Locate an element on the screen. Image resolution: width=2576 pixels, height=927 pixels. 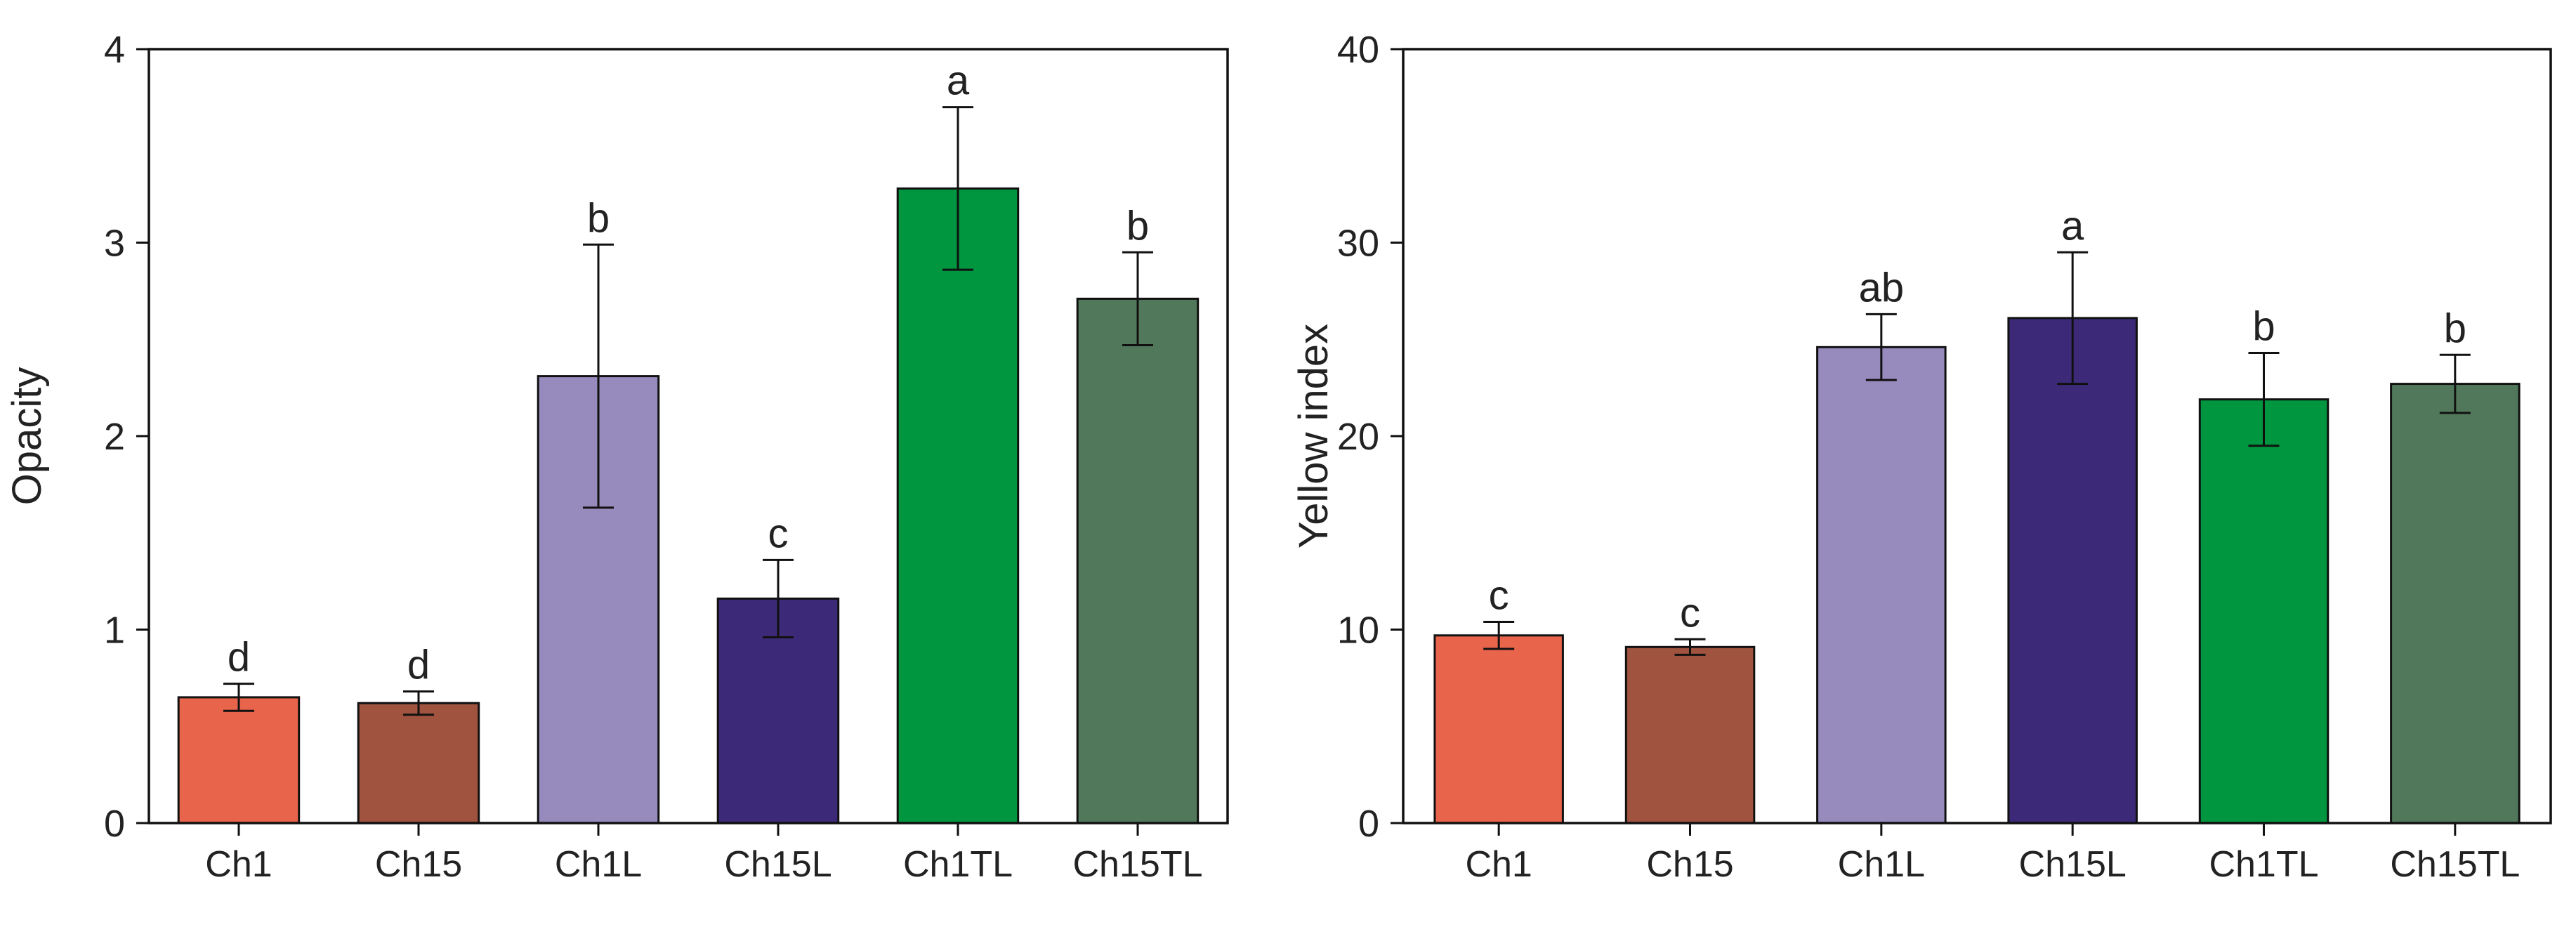
y-tick-label: 3 is located at coordinates (114, 244).